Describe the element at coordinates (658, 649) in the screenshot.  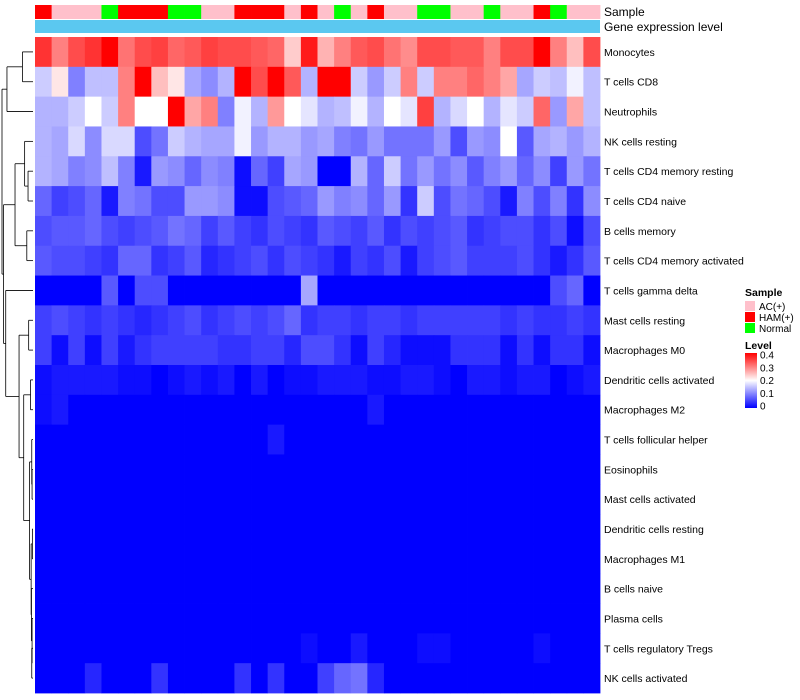
I see `row-label: T cells regulatory Tregs` at that location.